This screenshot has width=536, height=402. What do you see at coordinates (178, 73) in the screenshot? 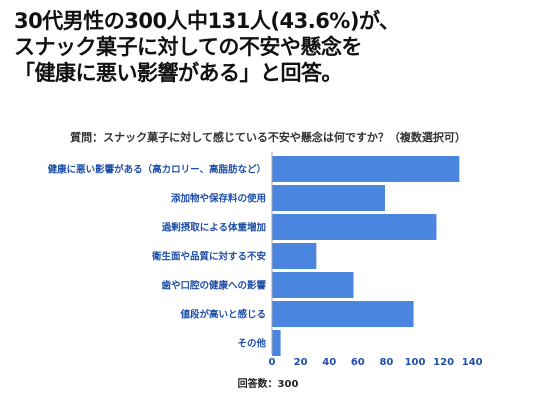
I see `headline-line-3: 「健康に悪い影響がある」と回答。` at bounding box center [178, 73].